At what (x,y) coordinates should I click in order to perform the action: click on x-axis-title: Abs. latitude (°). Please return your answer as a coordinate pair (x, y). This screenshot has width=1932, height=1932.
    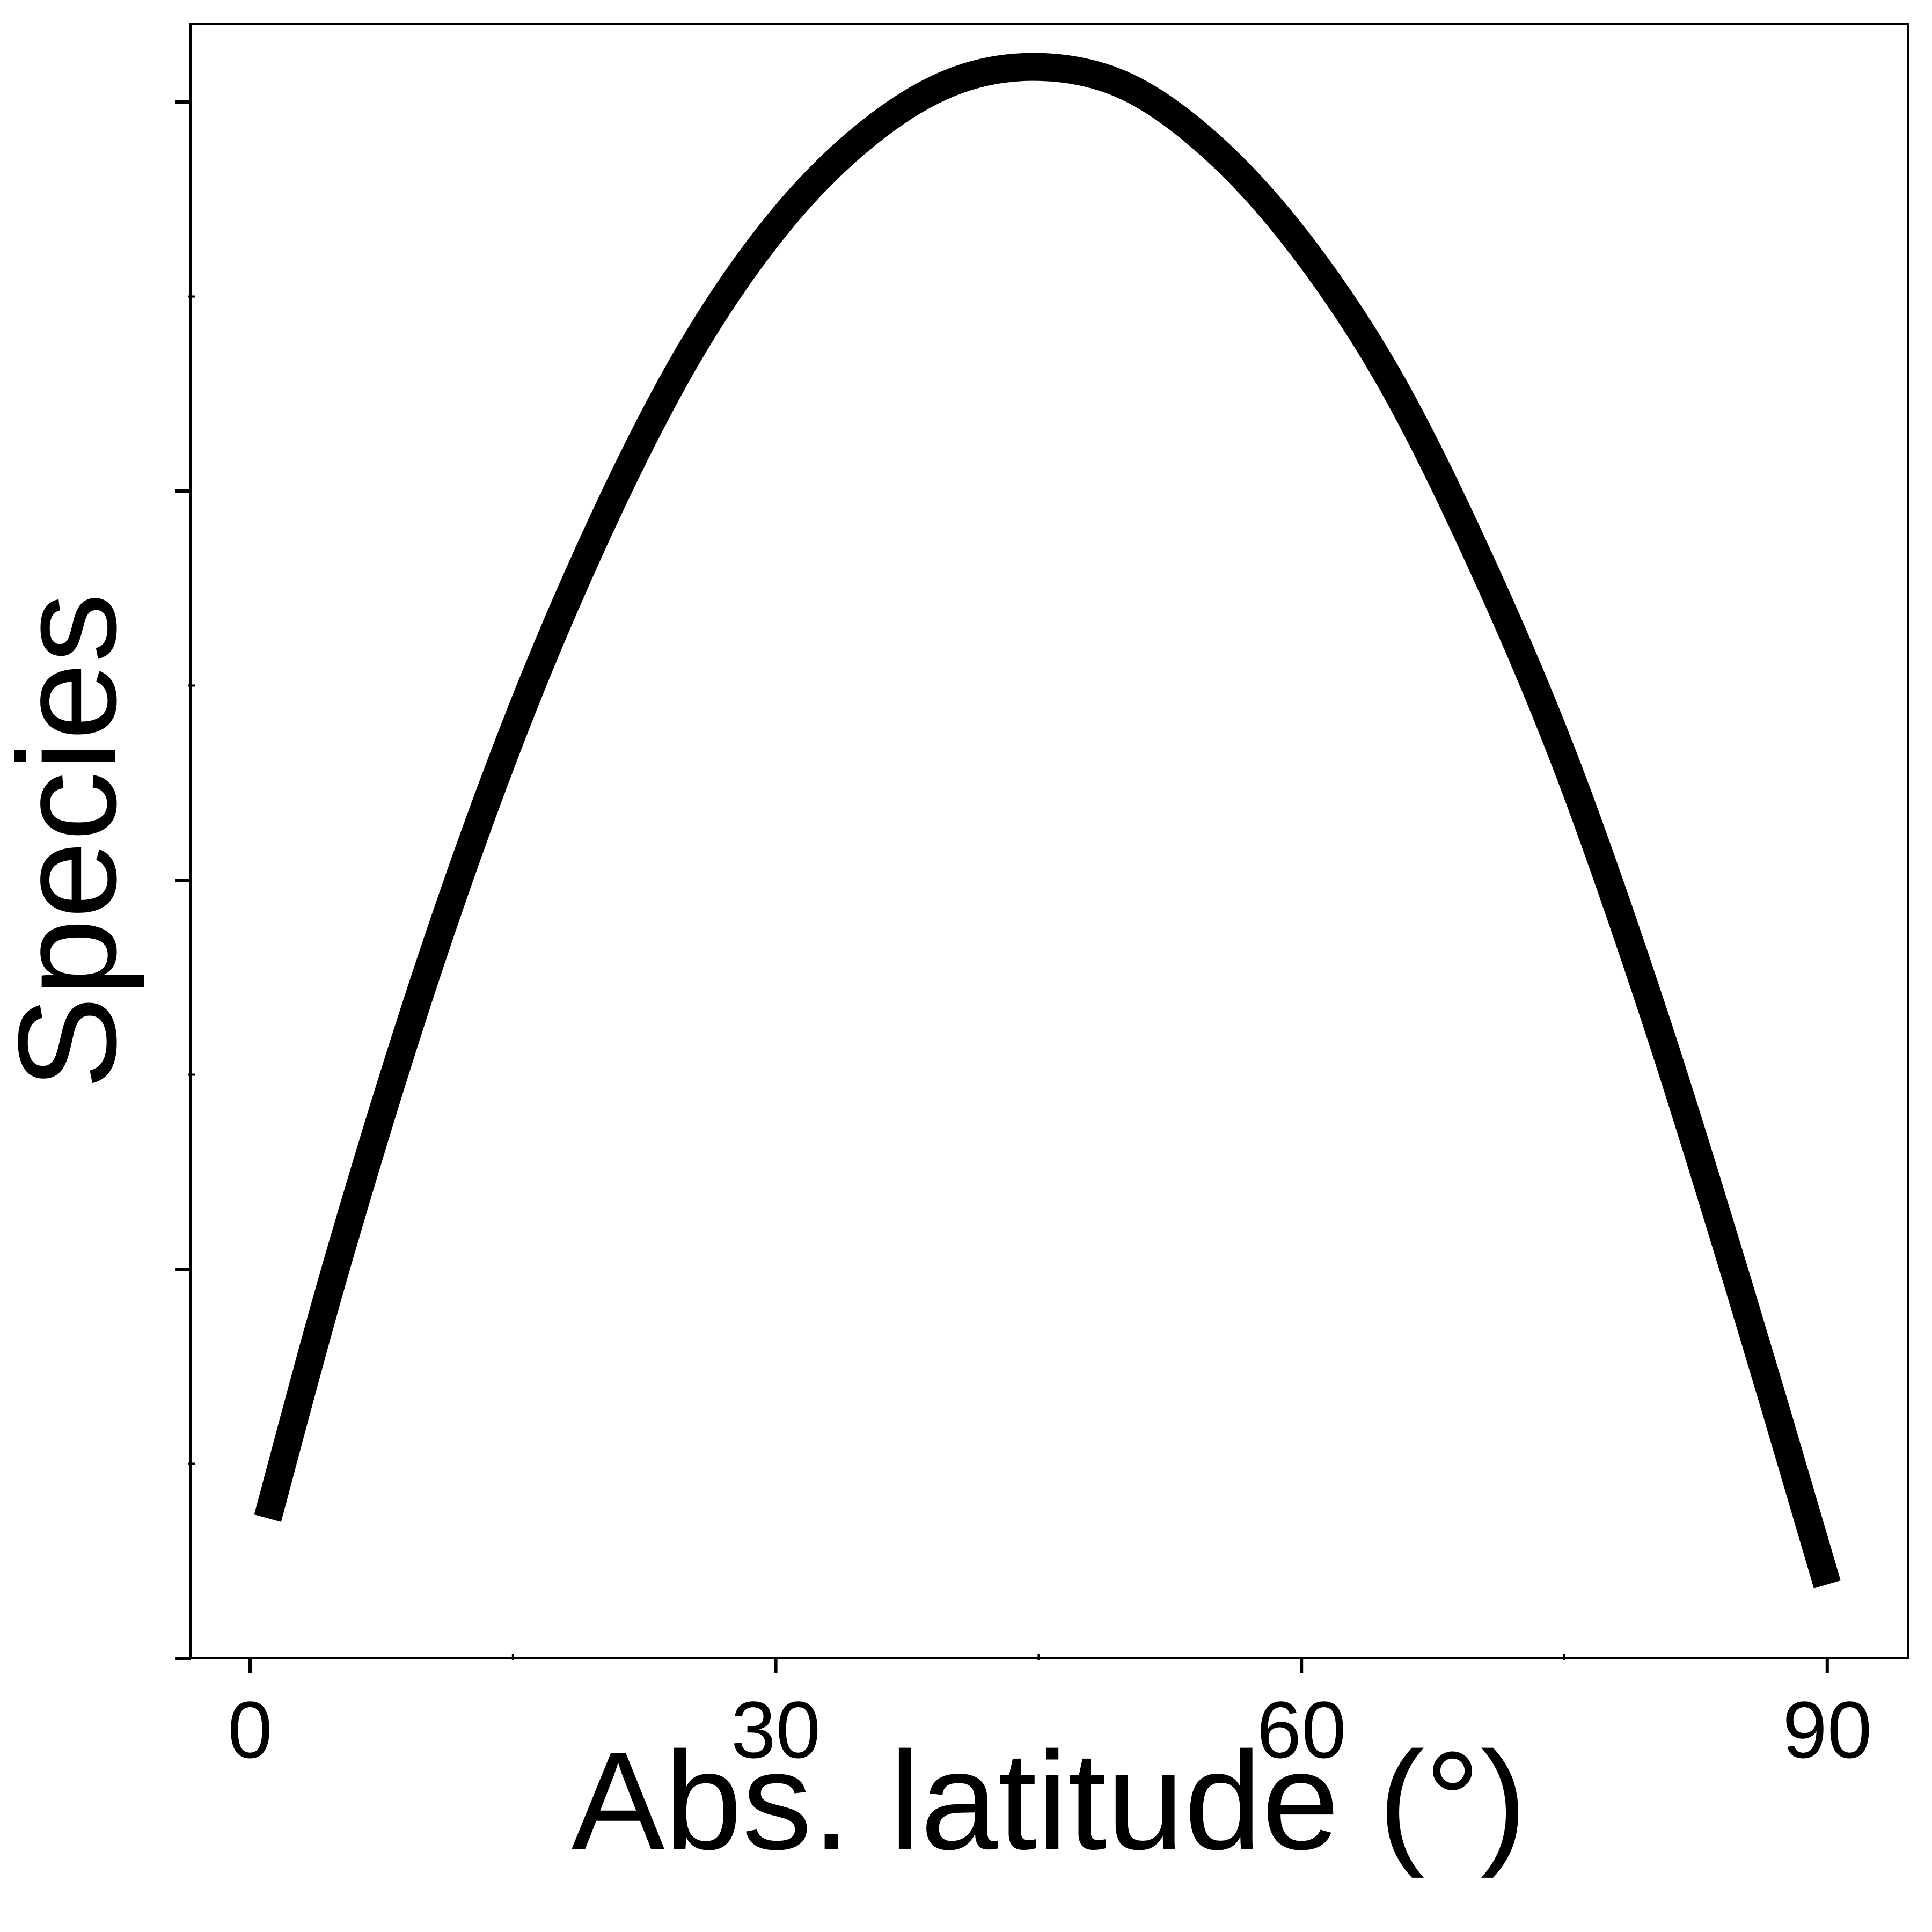
    Looking at the image, I should click on (1049, 1801).